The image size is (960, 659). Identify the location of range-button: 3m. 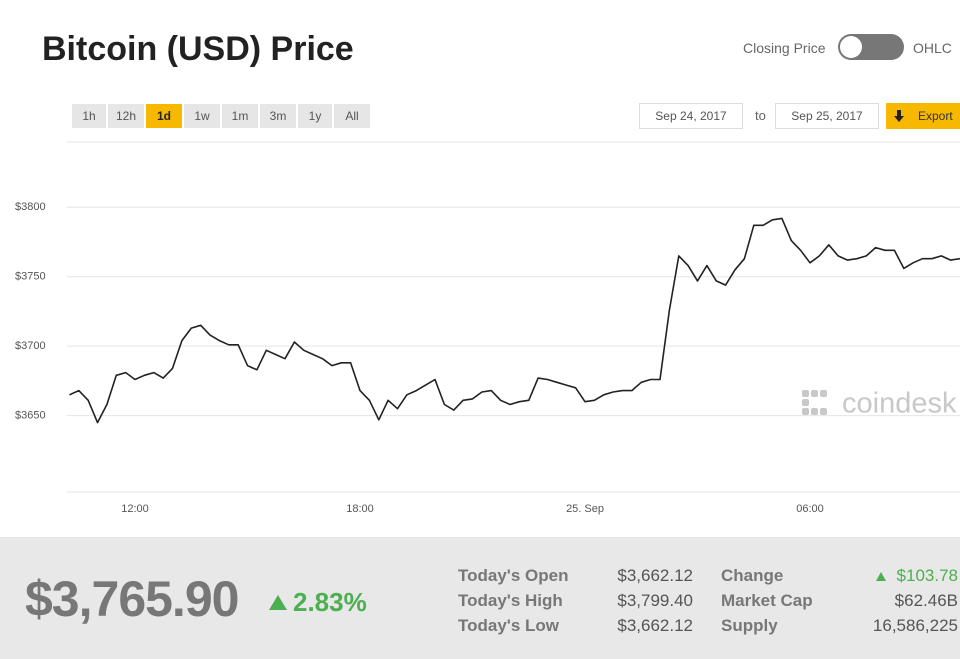
(278, 116).